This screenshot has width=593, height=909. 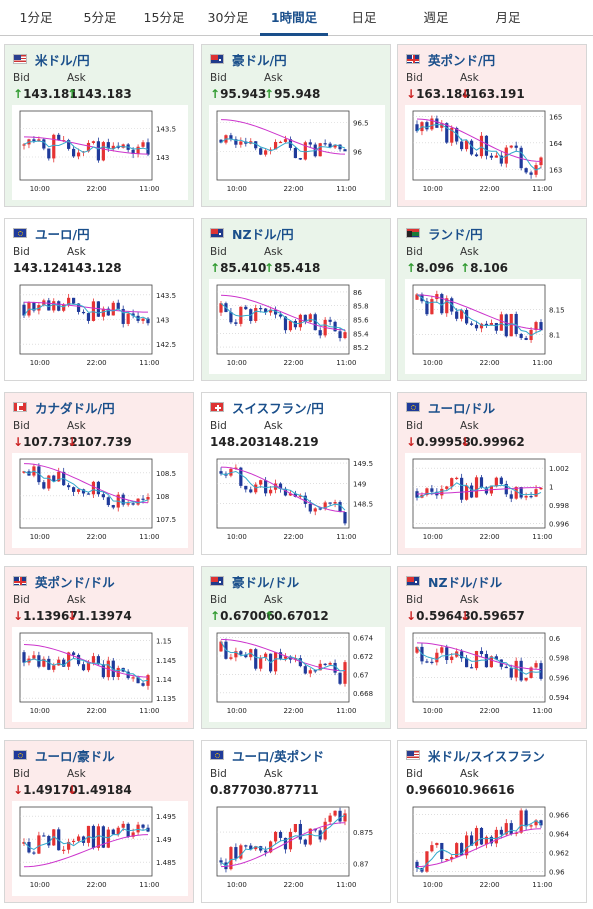 I want to click on tab-2: 15分足, so click(x=164, y=17).